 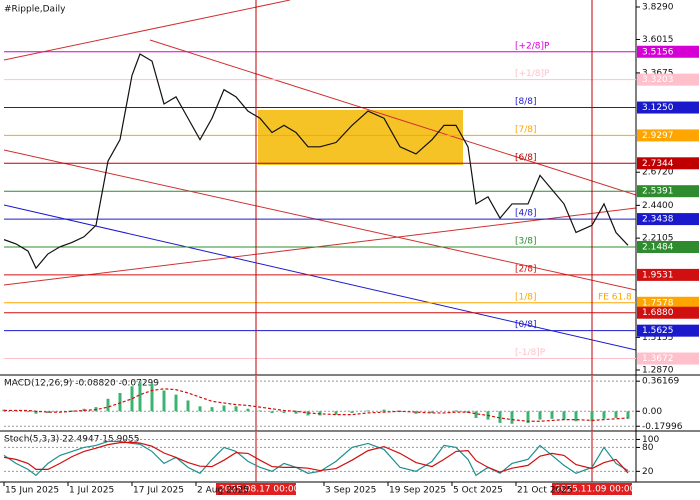 I want to click on y-tick-label: -0.17996, so click(x=662, y=427).